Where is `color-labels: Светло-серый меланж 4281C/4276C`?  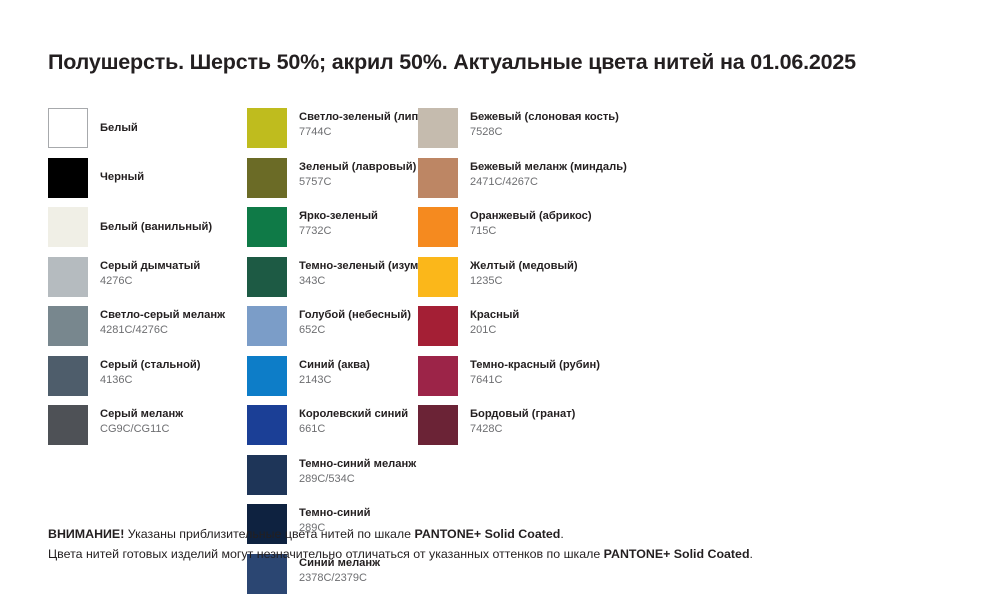
color-labels: Светло-серый меланж 4281C/4276C is located at coordinates (162, 327).